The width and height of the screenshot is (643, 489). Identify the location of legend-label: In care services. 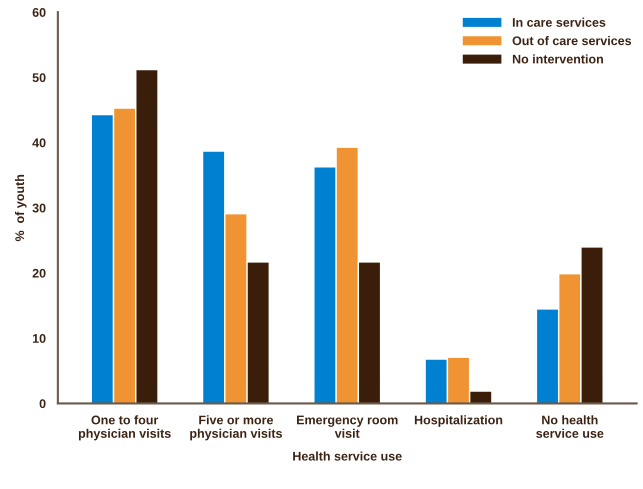
(559, 22).